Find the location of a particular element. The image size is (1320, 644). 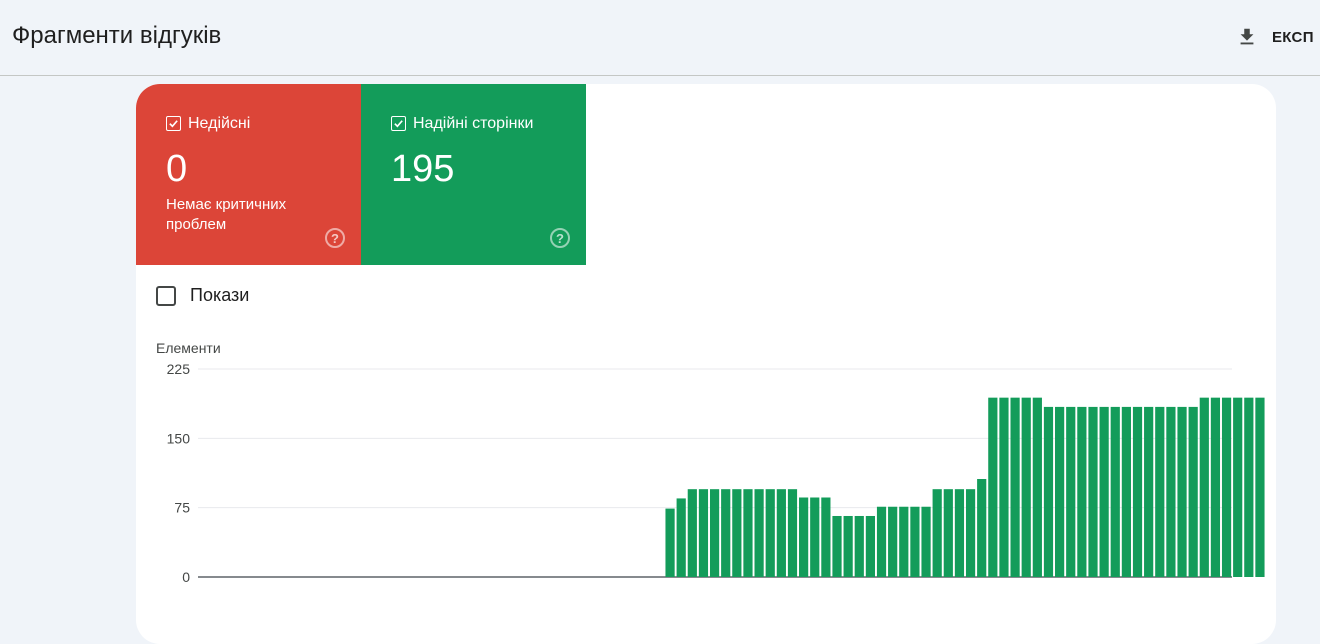

impressions-label: Покази is located at coordinates (220, 295).